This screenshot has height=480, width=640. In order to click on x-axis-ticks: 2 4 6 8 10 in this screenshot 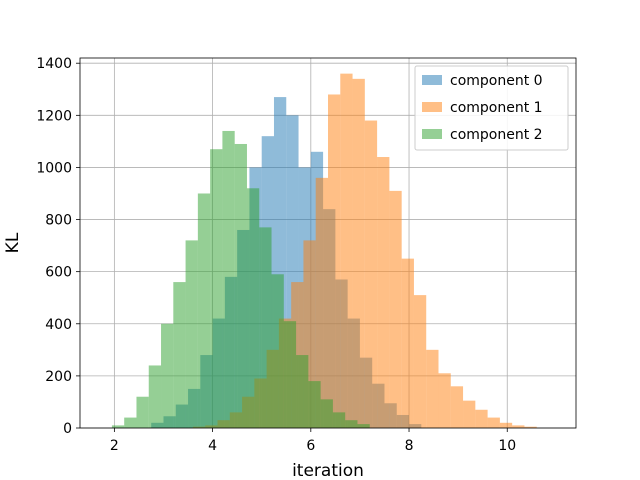, I will do `click(313, 441)`.